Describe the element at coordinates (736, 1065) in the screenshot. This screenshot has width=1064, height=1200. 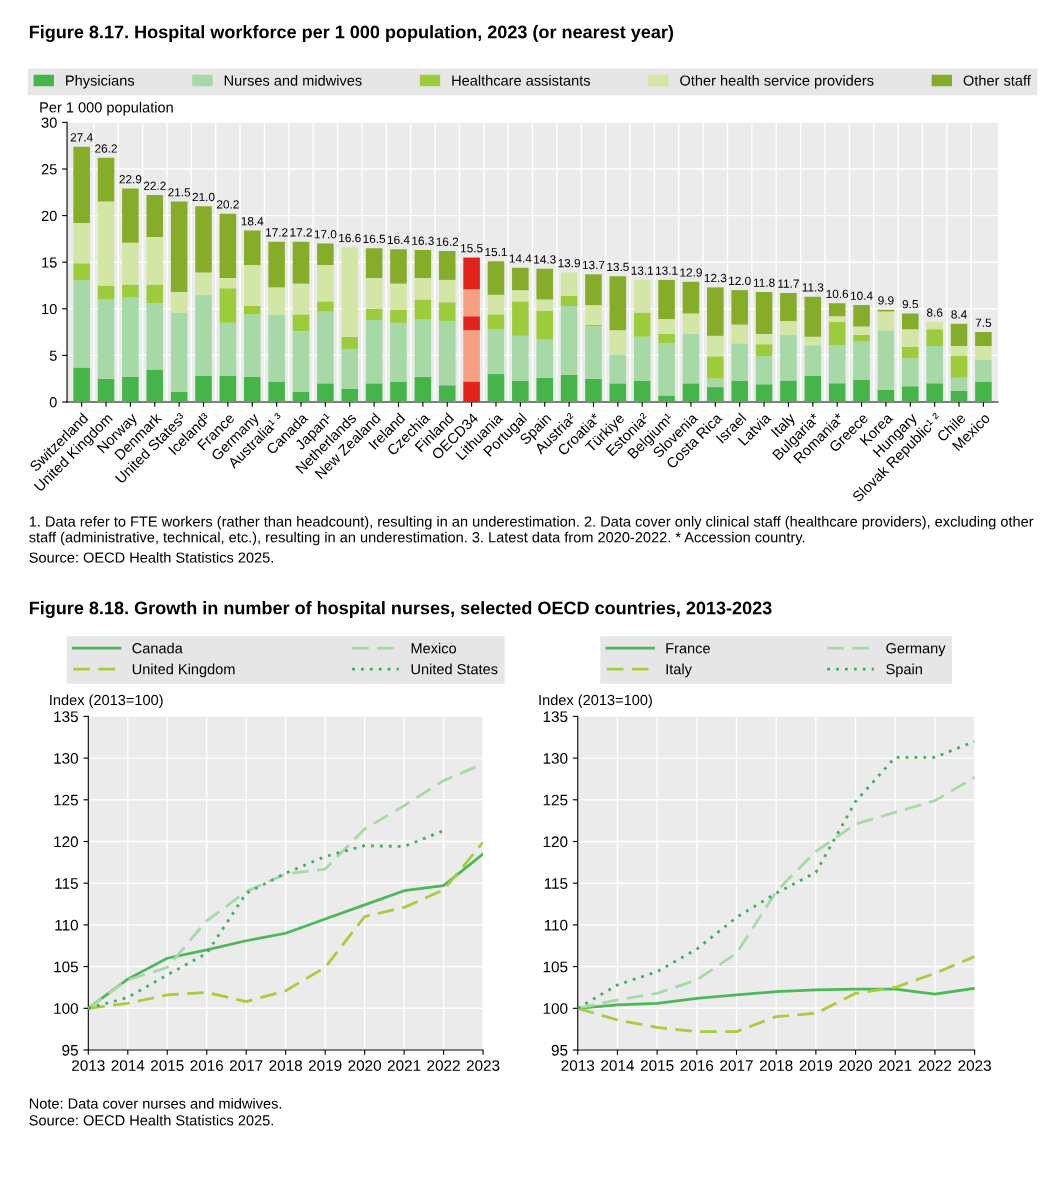
I see `x-tick-label: 2017` at that location.